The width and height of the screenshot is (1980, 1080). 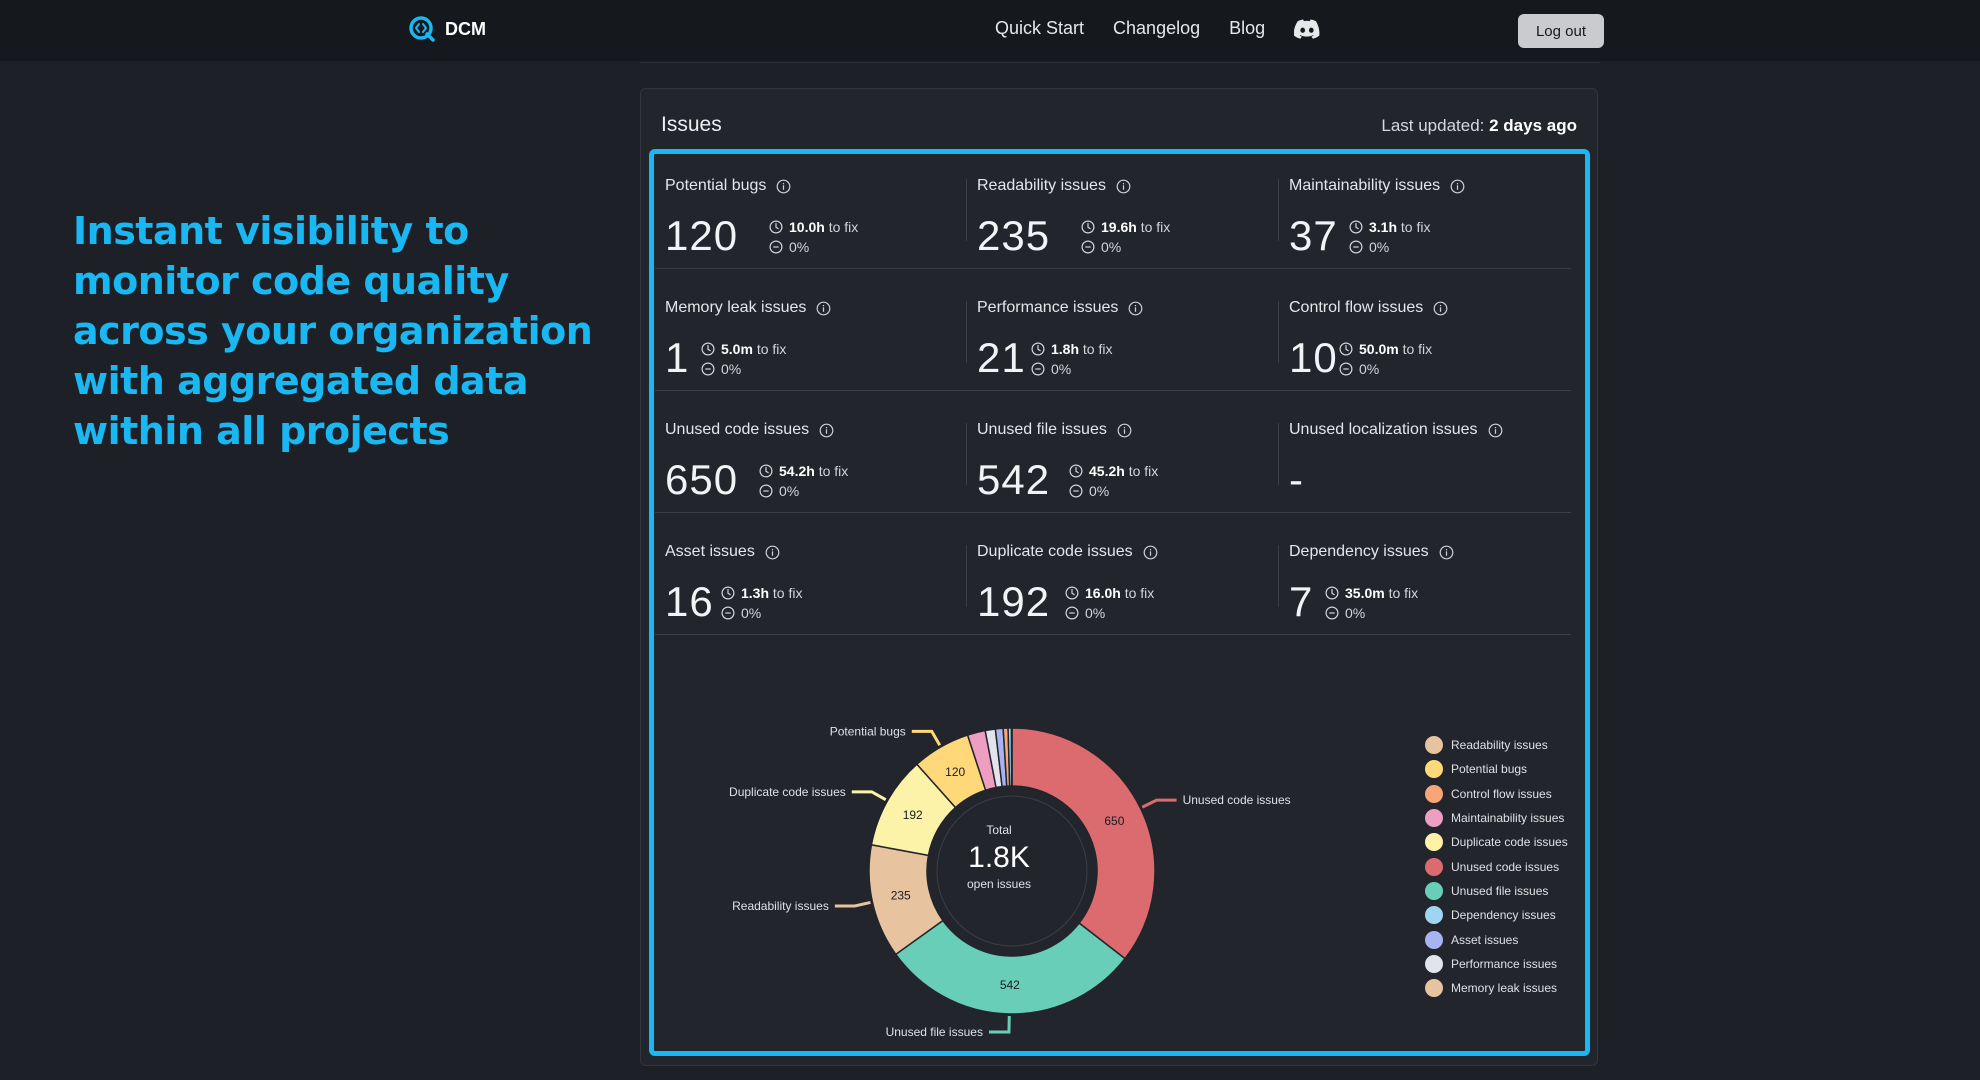 I want to click on brand: DCM, so click(x=447, y=29).